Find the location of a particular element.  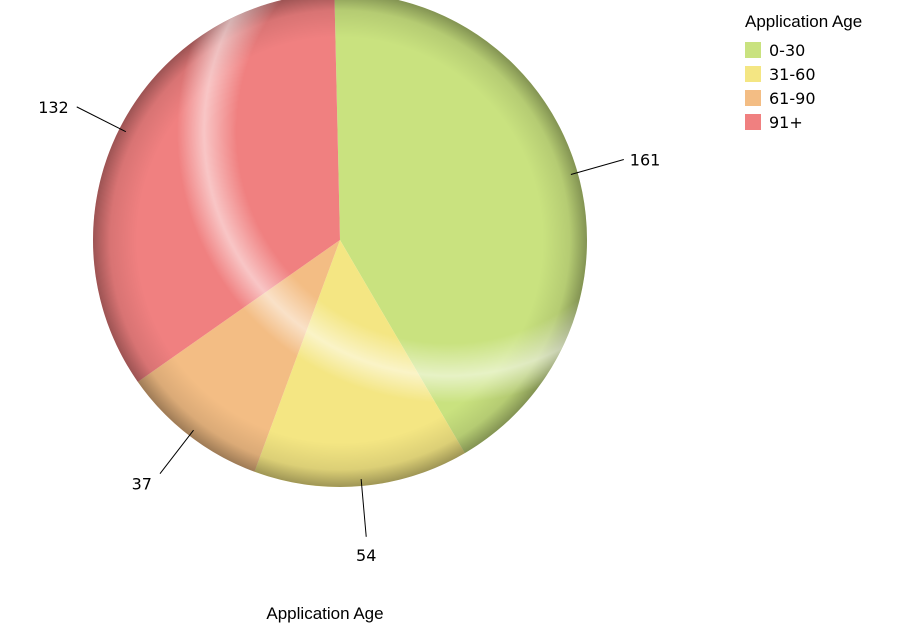

legend-title: Application Age is located at coordinates (804, 21).